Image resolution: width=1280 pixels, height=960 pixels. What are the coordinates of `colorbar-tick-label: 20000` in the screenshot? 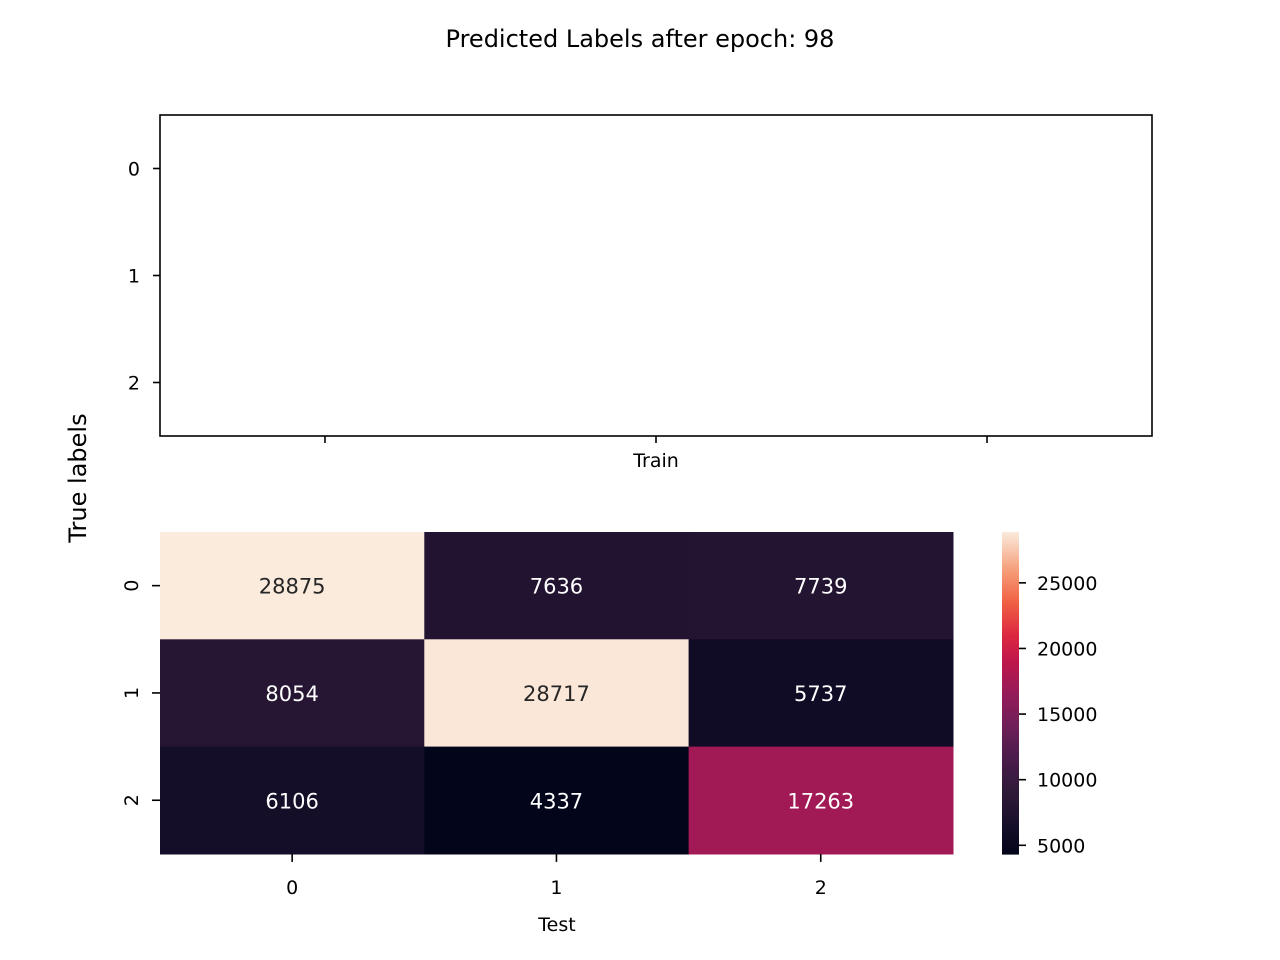 It's located at (1067, 649).